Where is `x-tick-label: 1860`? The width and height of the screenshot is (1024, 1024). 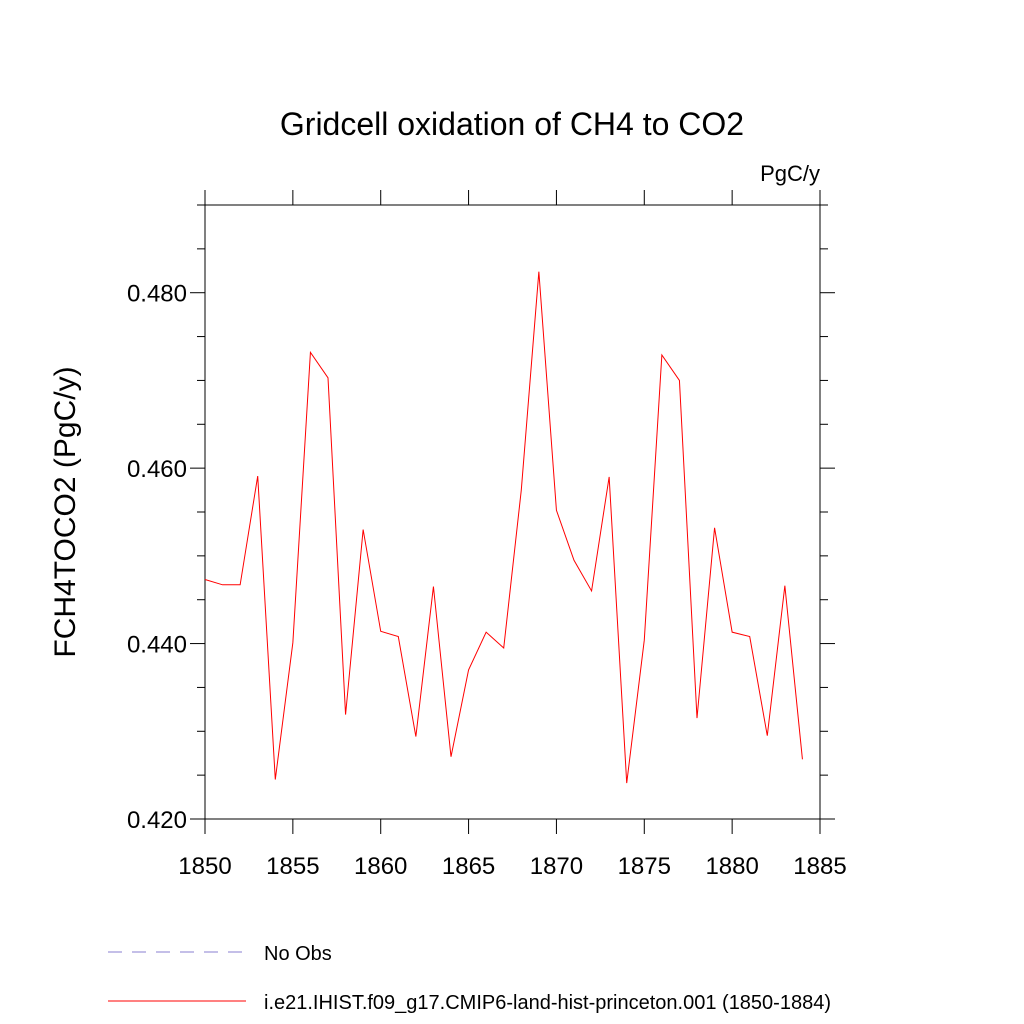 x-tick-label: 1860 is located at coordinates (380, 866).